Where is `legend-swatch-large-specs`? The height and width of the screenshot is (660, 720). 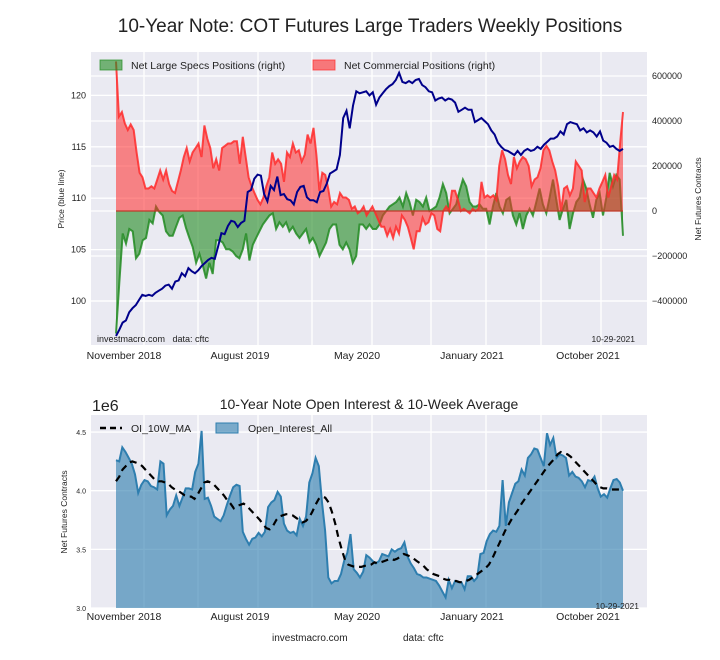
legend-swatch-large-specs is located at coordinates (111, 65).